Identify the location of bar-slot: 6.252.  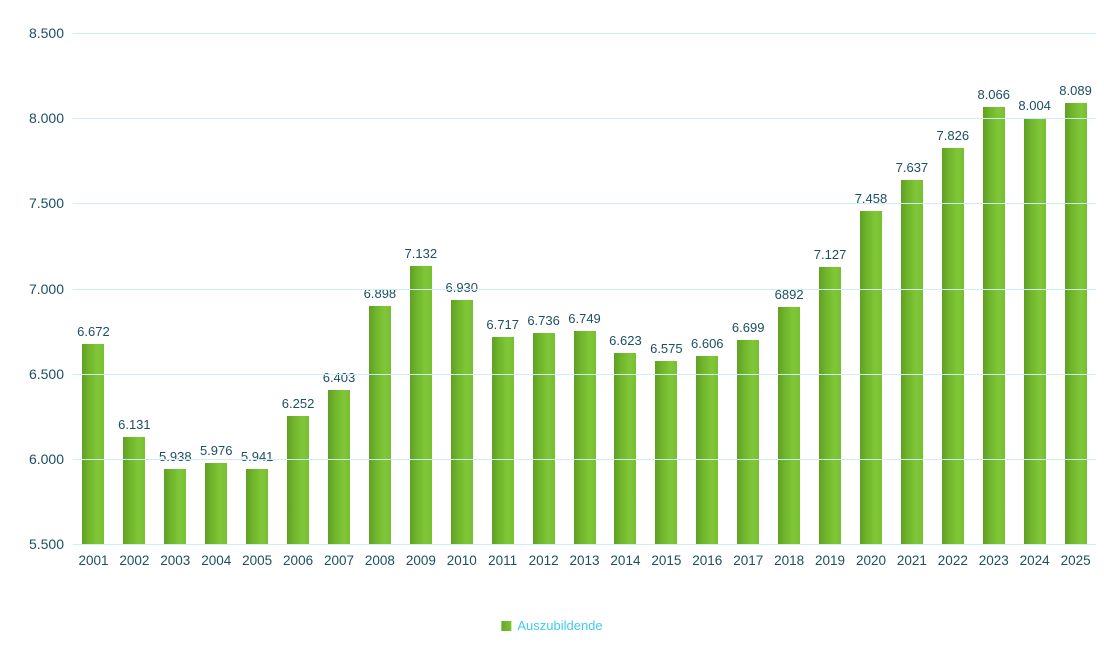
(298, 288).